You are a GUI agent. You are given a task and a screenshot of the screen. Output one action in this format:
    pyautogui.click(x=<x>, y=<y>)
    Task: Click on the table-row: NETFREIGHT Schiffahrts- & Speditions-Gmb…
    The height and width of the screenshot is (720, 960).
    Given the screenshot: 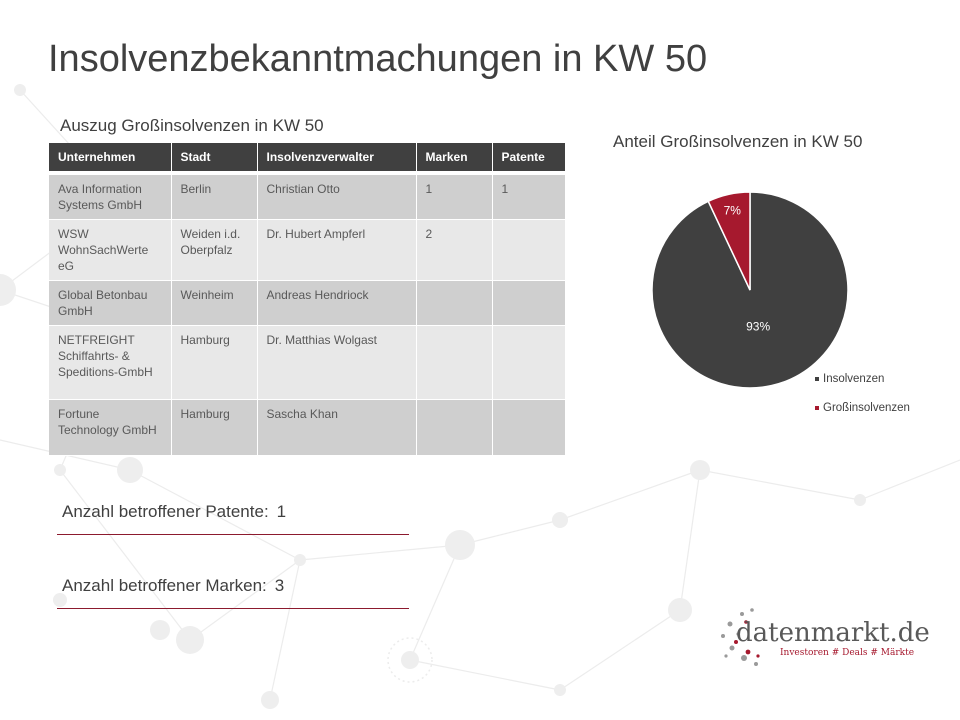 What is the action you would take?
    pyautogui.click(x=307, y=362)
    